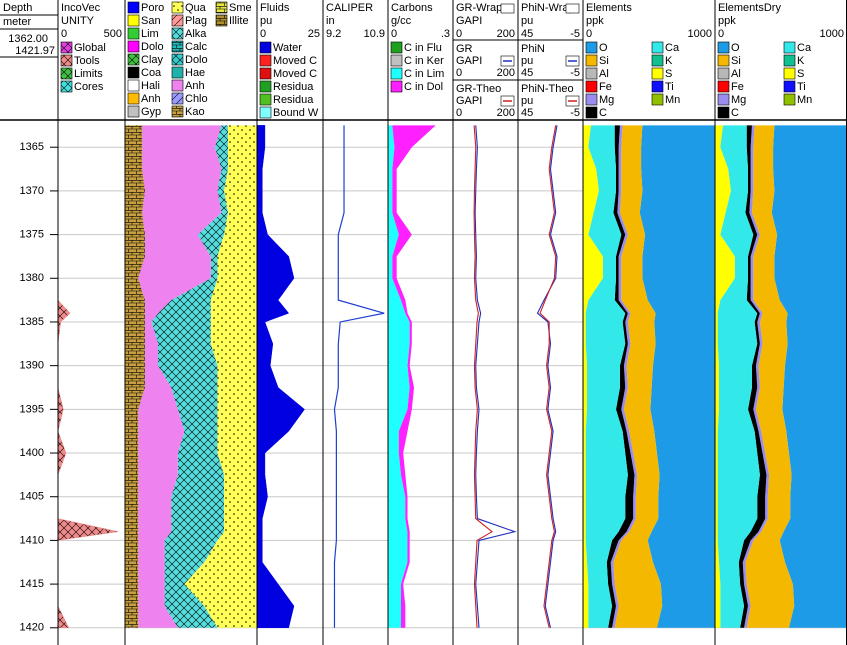 The height and width of the screenshot is (645, 847). What do you see at coordinates (32, 147) in the screenshot?
I see `y-tick-label: 1365` at bounding box center [32, 147].